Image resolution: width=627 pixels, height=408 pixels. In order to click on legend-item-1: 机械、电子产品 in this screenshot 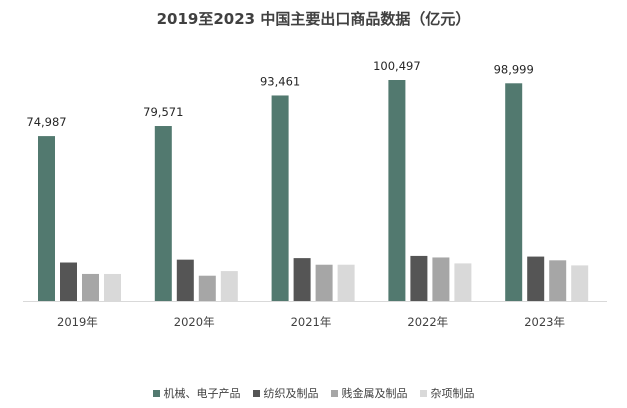, I will do `click(196, 393)`.